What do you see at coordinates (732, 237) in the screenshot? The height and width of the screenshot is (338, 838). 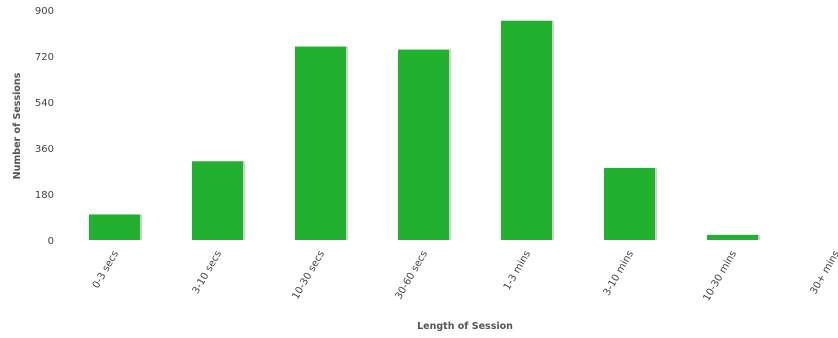 I see `bar-10-30-mins` at bounding box center [732, 237].